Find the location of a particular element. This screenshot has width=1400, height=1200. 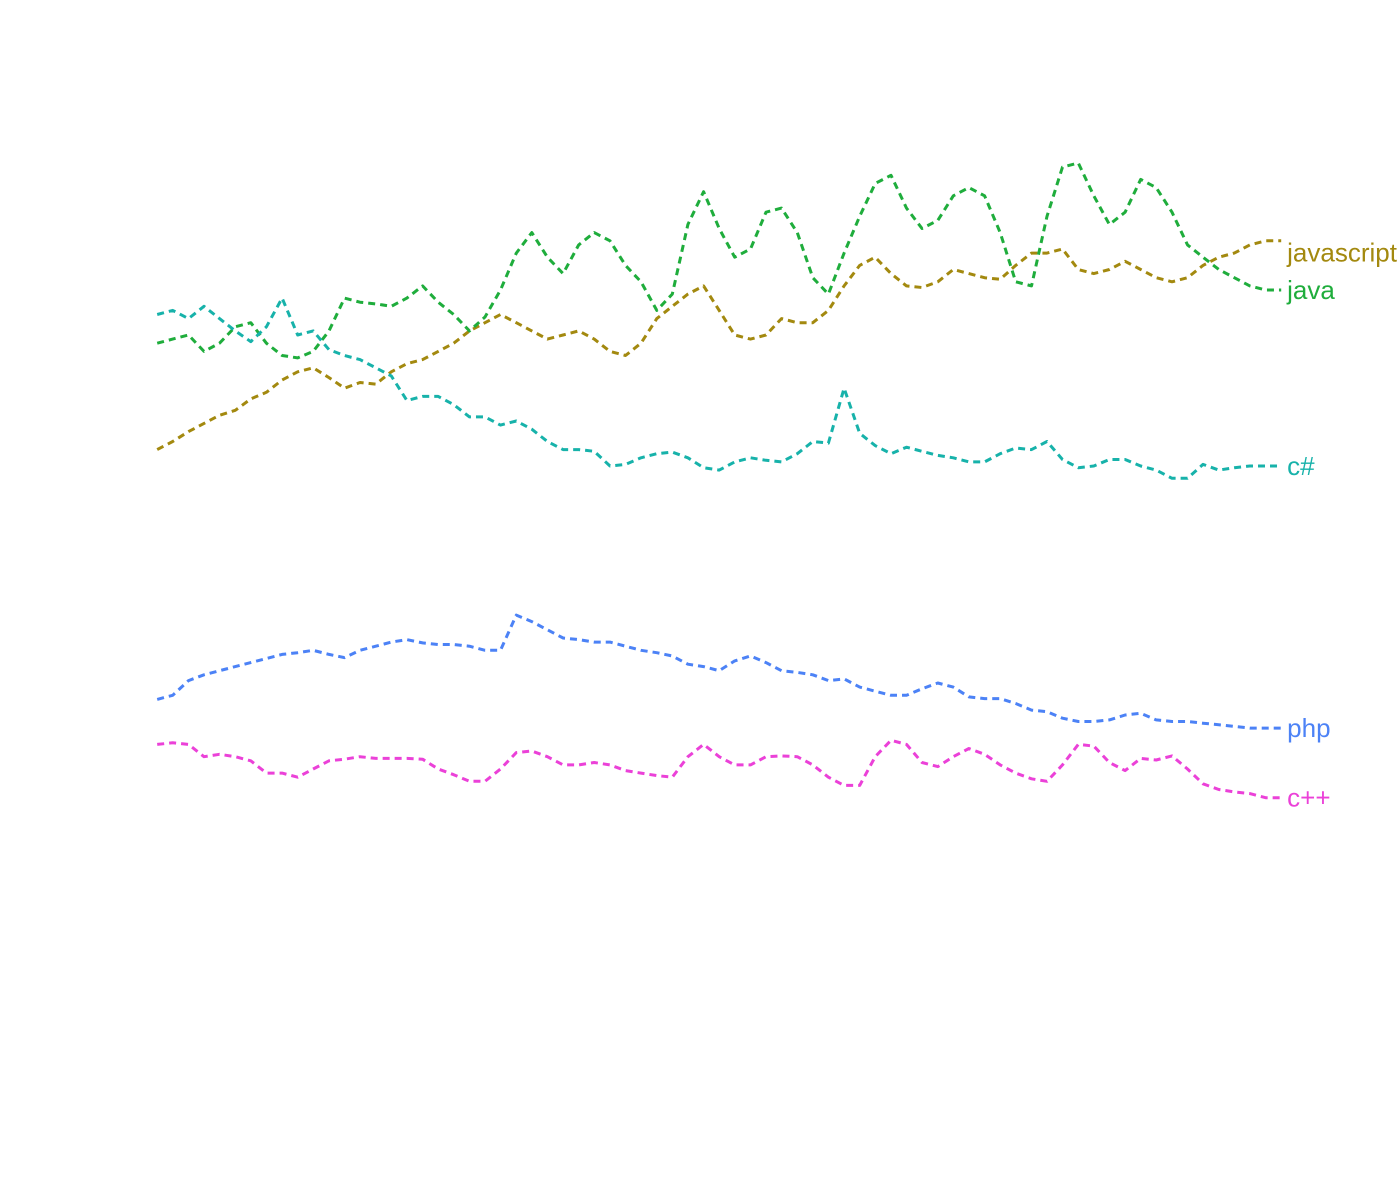

chart-title: Growth of major programming languages is located at coordinates (444, 29).